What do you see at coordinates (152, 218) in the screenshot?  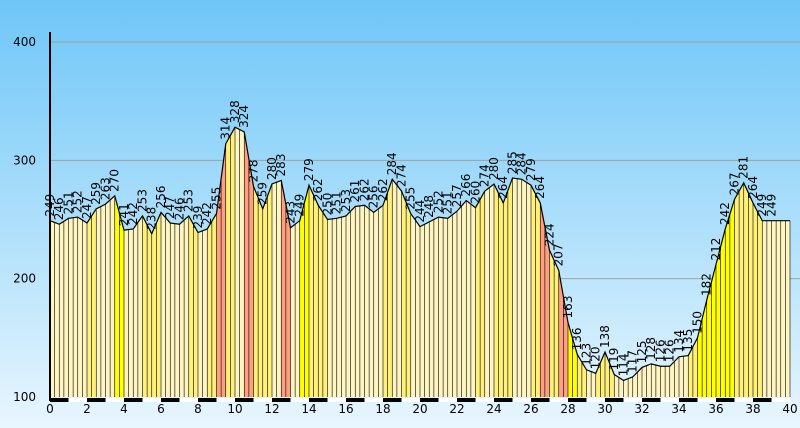 I see `data-label: 238` at bounding box center [152, 218].